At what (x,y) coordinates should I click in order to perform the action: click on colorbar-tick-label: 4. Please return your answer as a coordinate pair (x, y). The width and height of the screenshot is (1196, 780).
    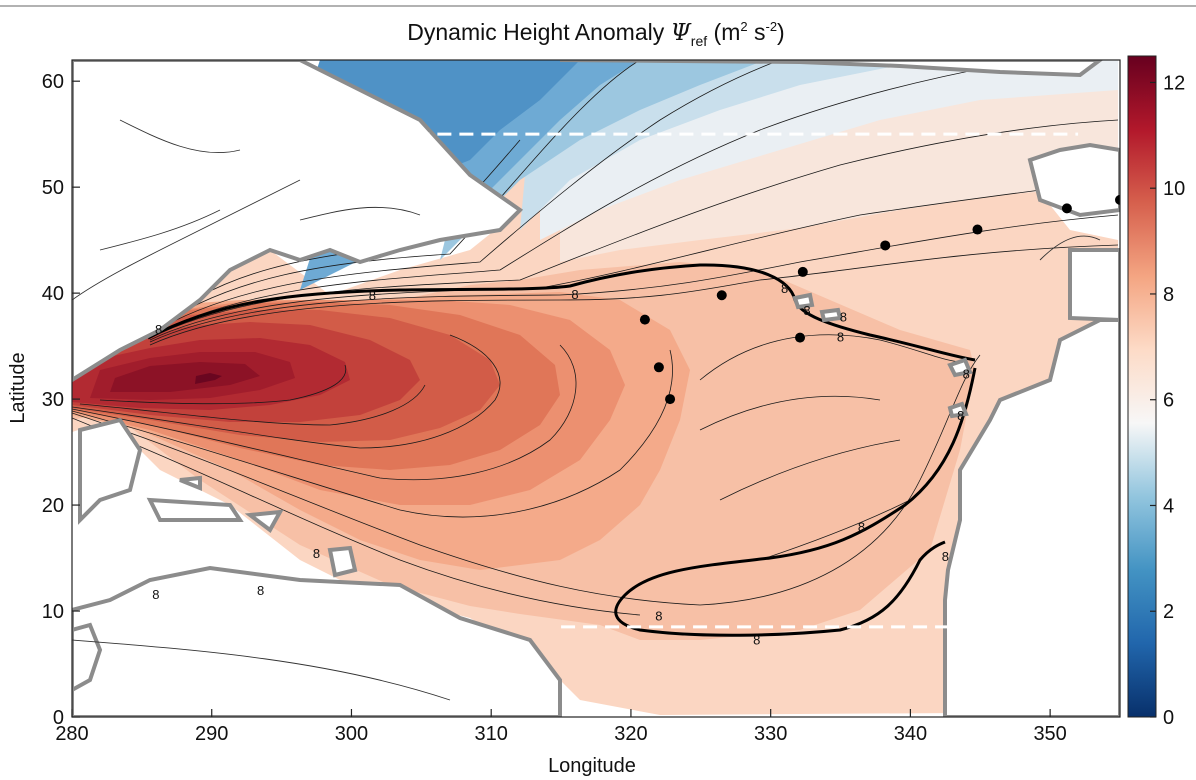
    Looking at the image, I should click on (1168, 506).